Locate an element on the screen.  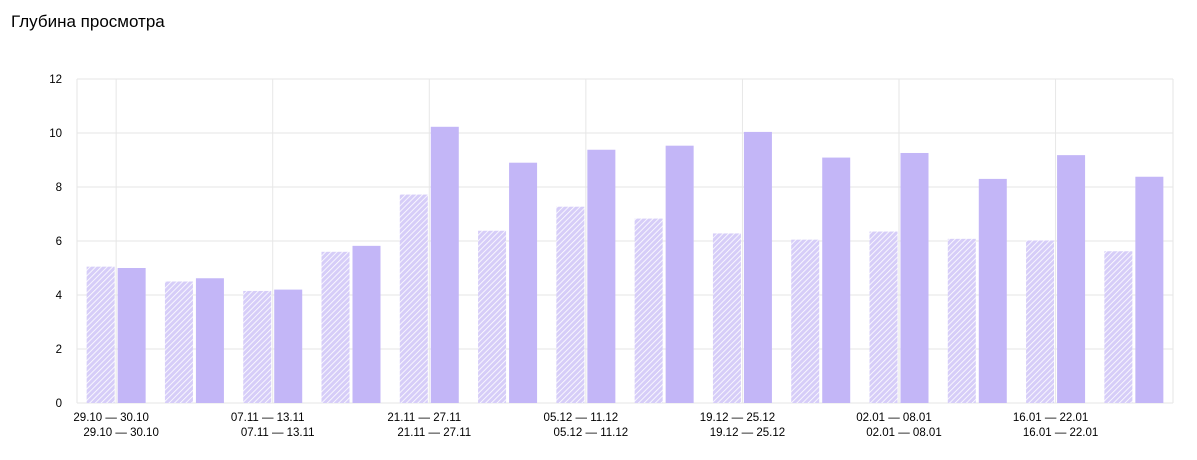
y-tick-label: 0 is located at coordinates (59, 404).